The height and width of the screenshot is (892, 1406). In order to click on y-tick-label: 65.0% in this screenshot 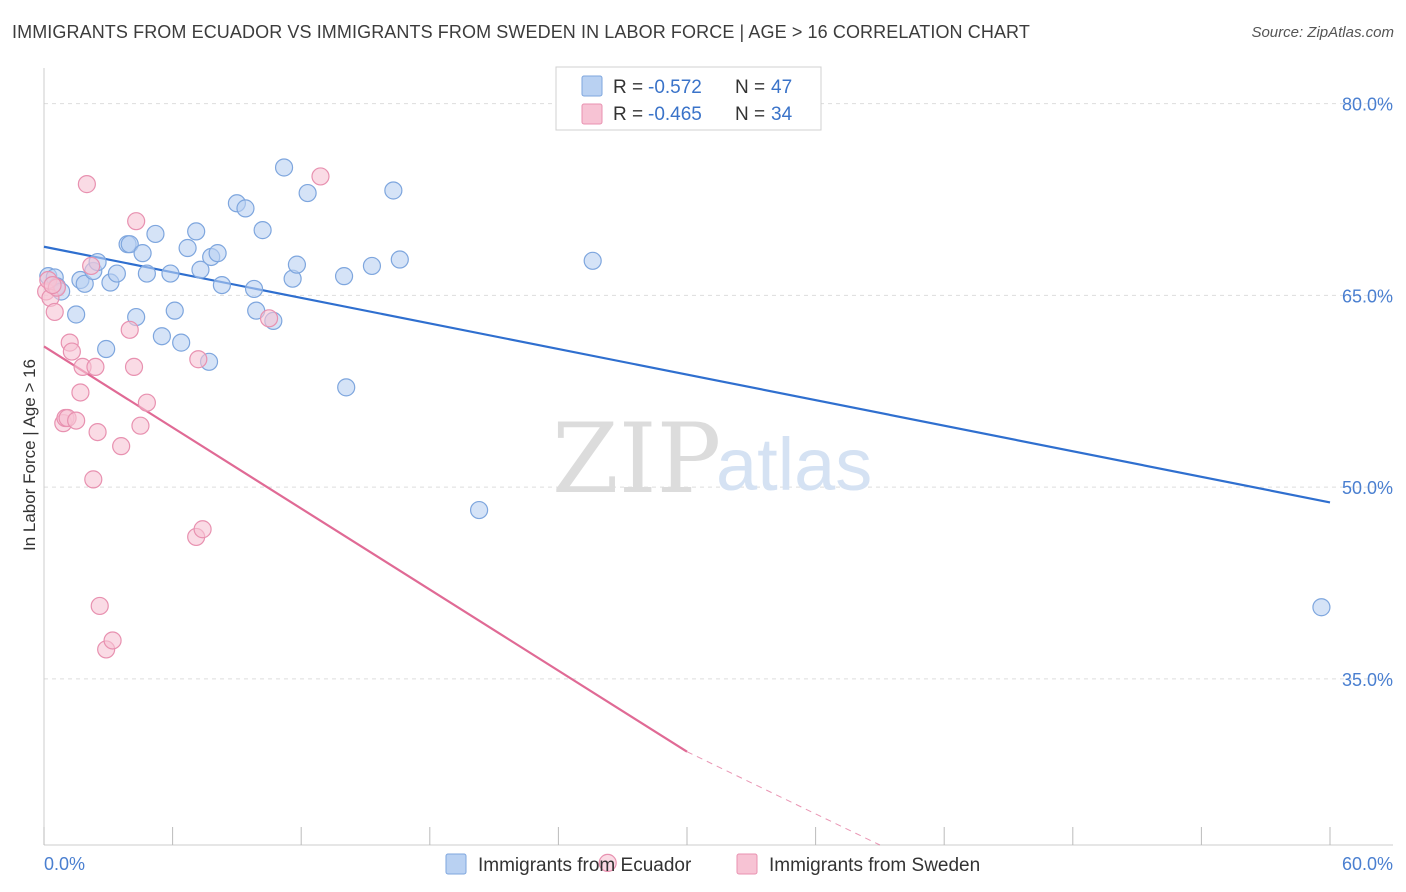, I will do `click(1367, 296)`.